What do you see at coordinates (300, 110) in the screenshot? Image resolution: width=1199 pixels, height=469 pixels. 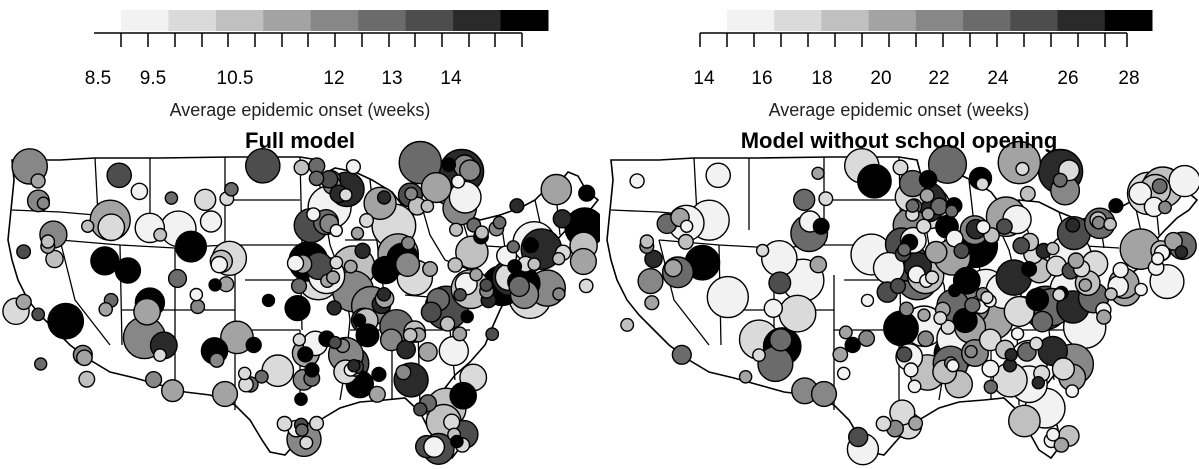 I see `legend-axis-label: Average epidemic onset (weeks)` at bounding box center [300, 110].